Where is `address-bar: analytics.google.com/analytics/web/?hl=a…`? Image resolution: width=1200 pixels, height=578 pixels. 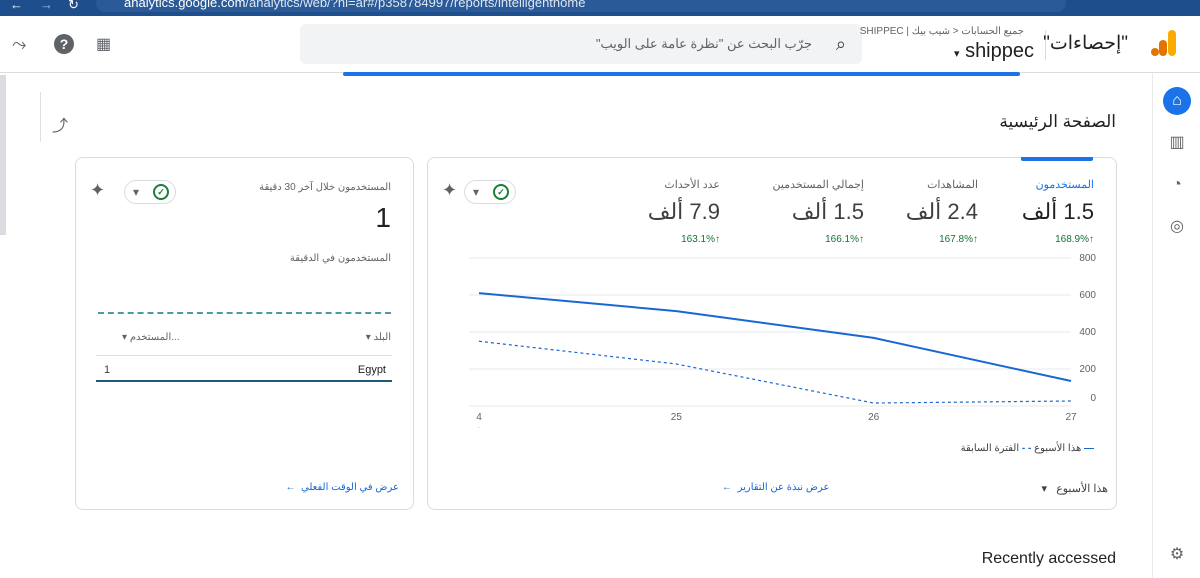 address-bar: analytics.google.com/analytics/web/?hl=a… is located at coordinates (581, 6).